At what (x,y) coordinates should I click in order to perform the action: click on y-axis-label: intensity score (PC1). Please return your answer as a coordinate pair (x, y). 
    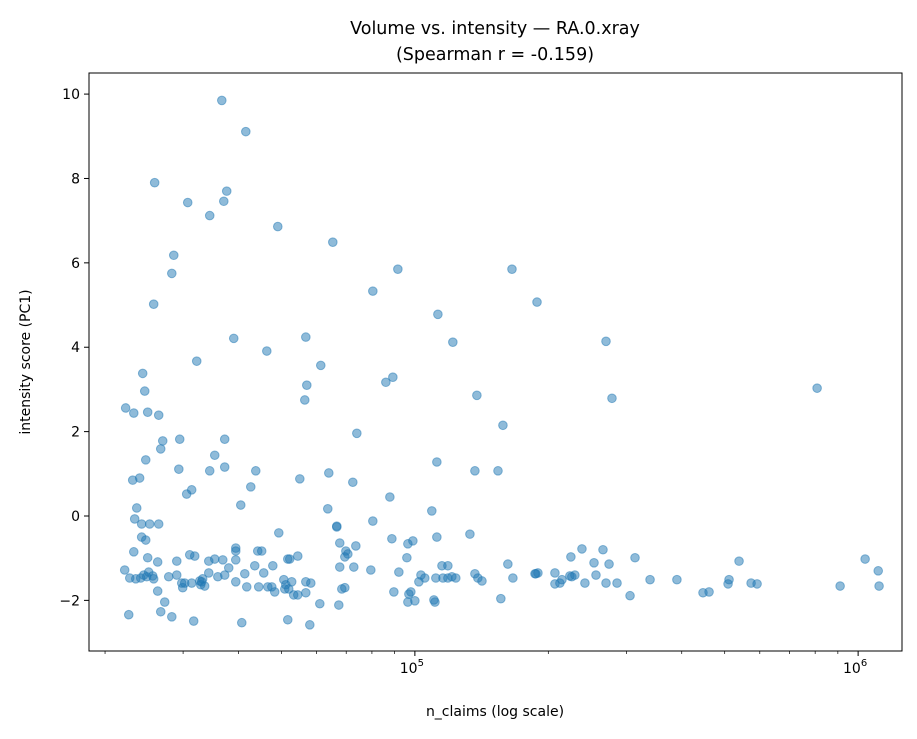
    Looking at the image, I should click on (26, 361).